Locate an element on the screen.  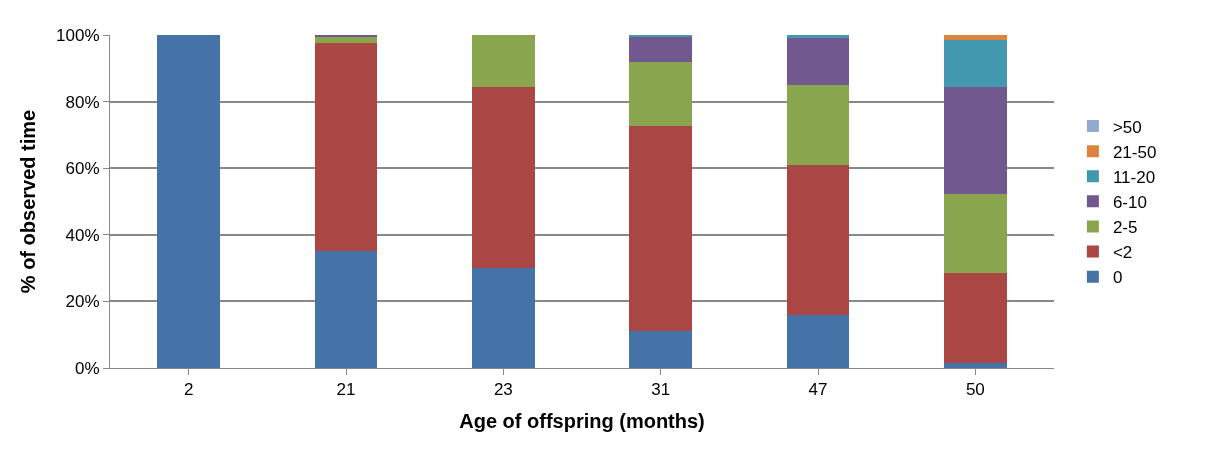
x-axis-title: Age of offspring (months) is located at coordinates (582, 420).